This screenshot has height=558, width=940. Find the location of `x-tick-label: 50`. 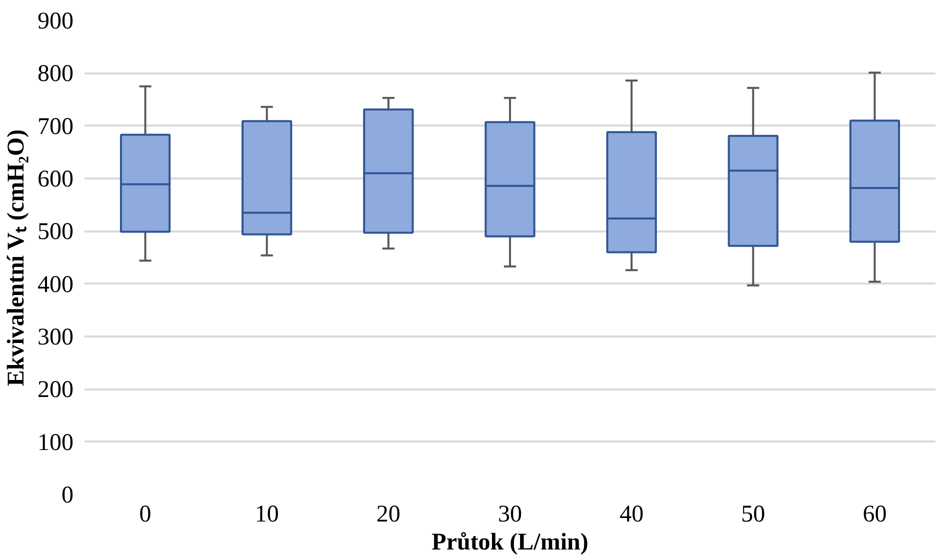

x-tick-label: 50 is located at coordinates (753, 515).